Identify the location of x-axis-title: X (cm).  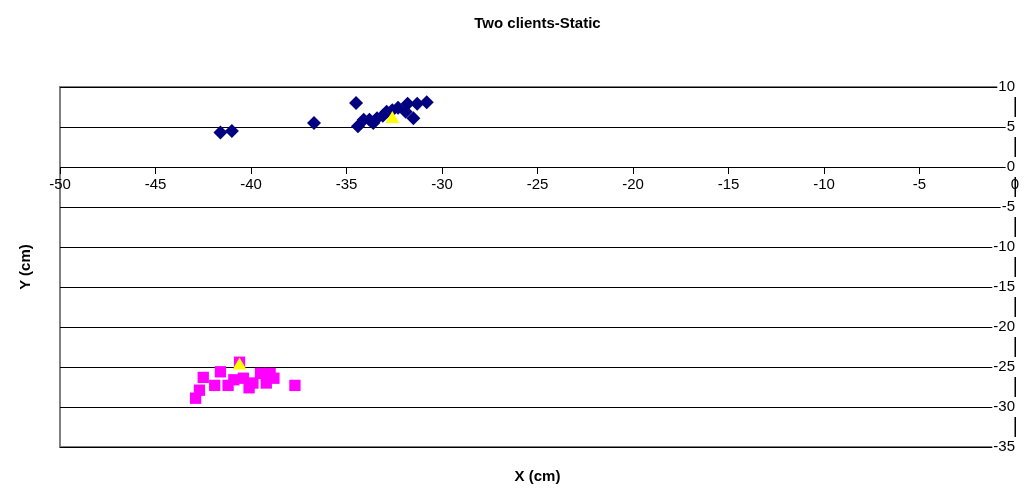
(537, 476).